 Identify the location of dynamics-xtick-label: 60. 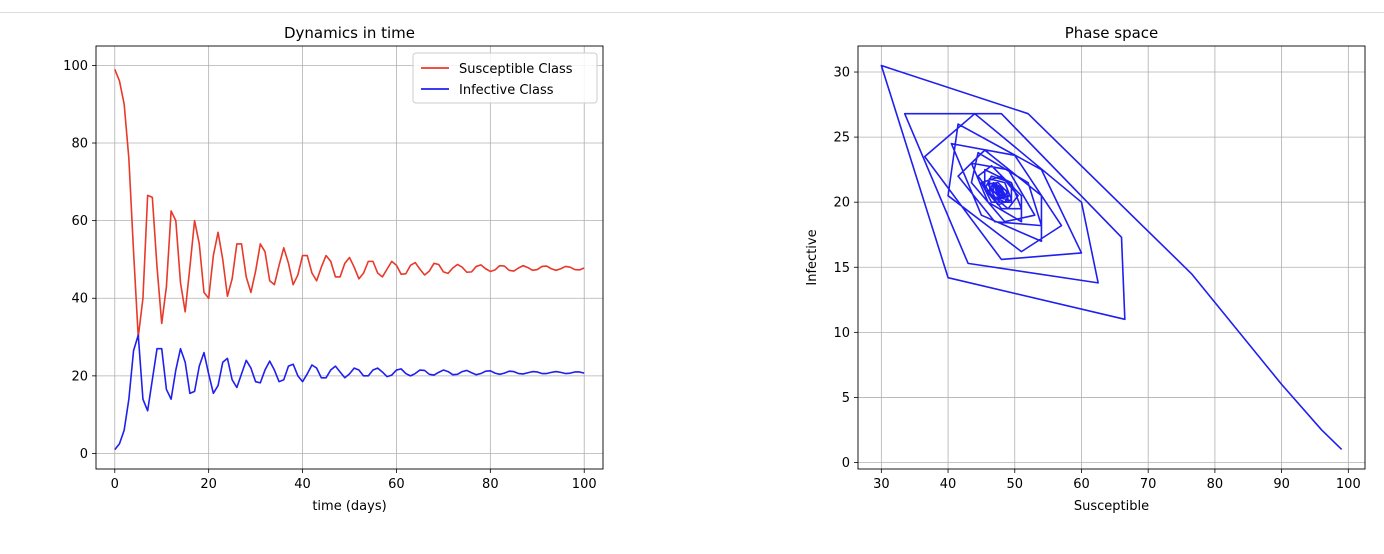
(396, 484).